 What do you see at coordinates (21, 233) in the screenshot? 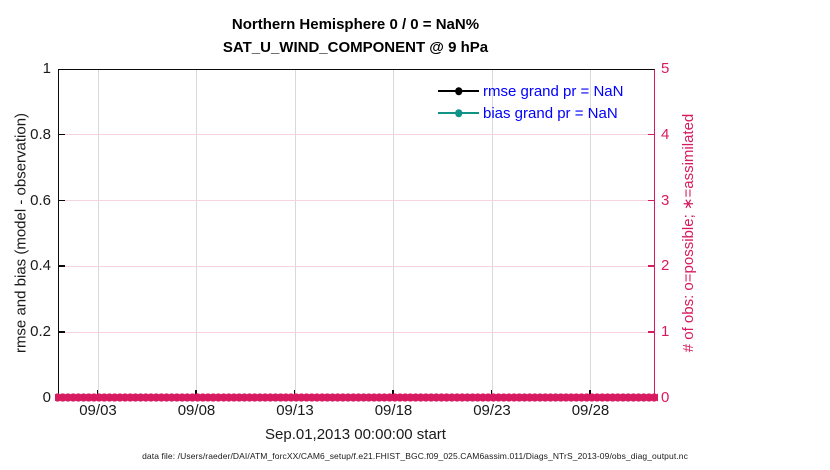
I see `left-y-axis-label: rmse and bias (model - observation)` at bounding box center [21, 233].